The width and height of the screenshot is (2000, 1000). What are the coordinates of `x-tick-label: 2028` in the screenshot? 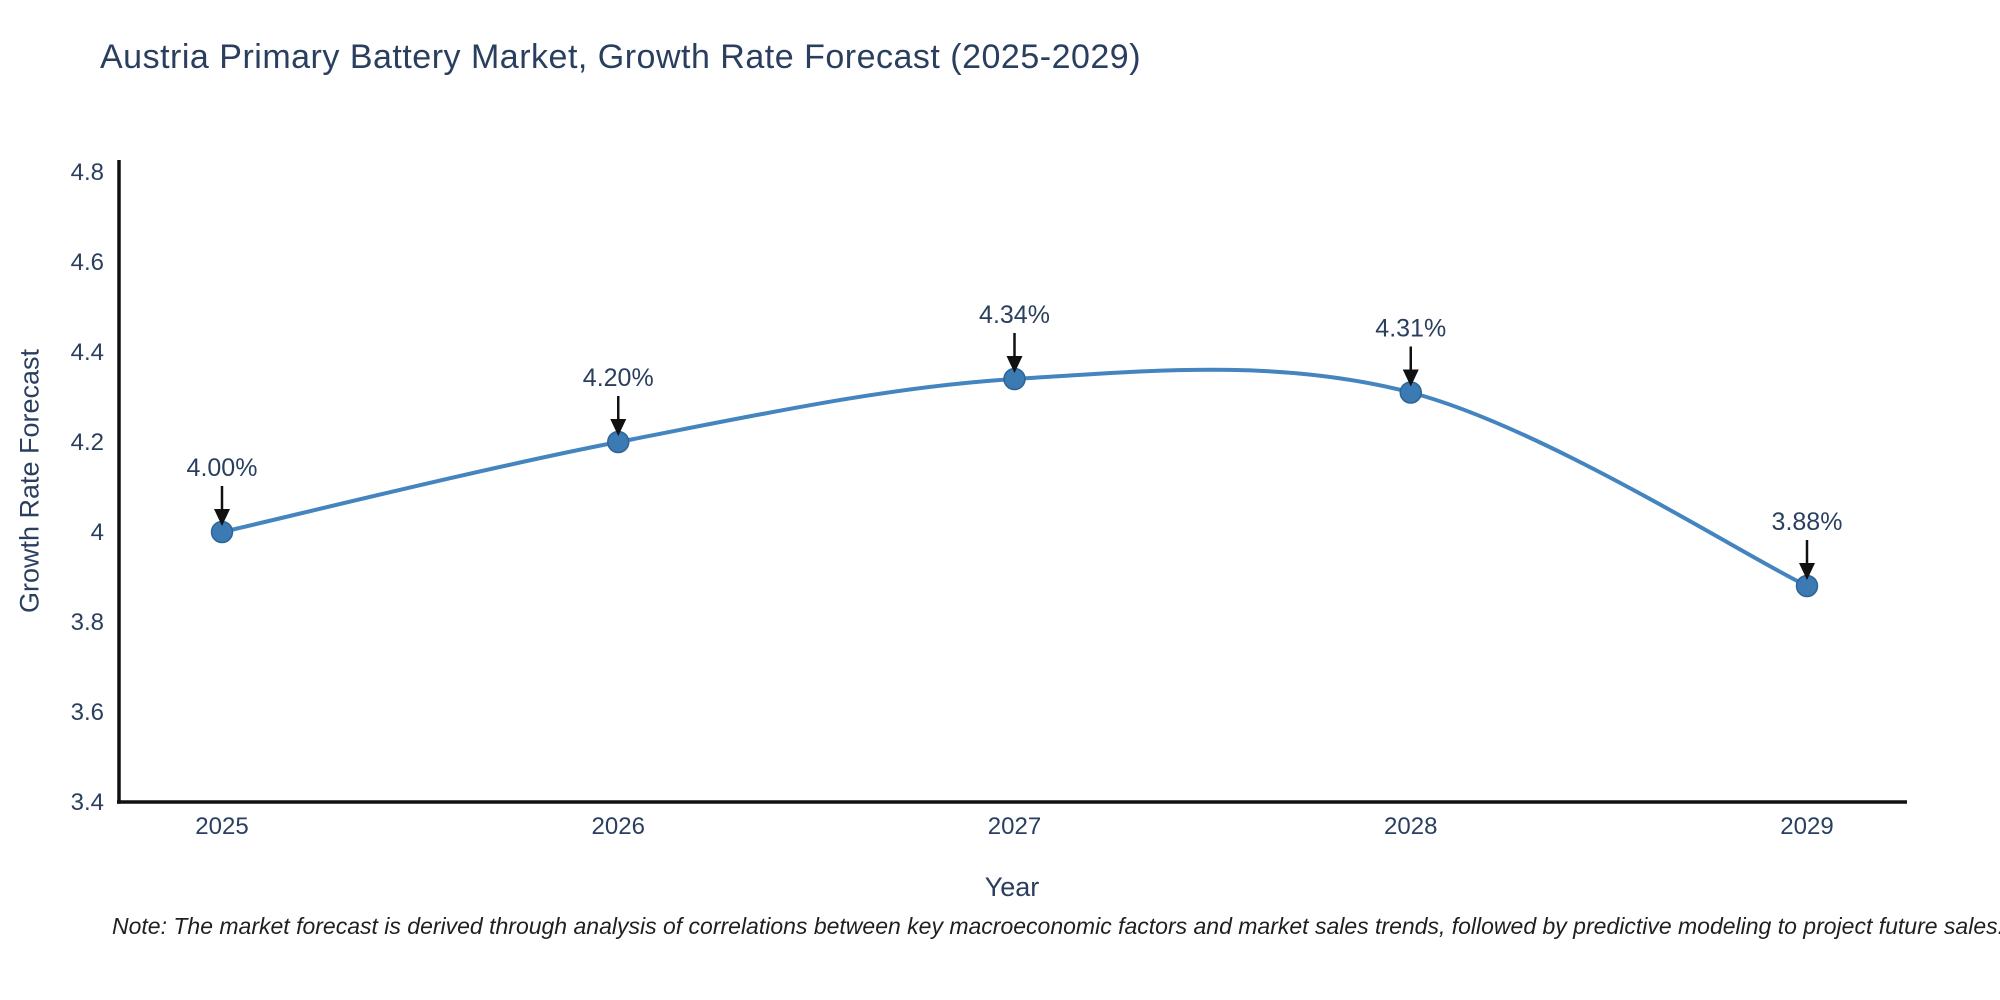 It's located at (1410, 826).